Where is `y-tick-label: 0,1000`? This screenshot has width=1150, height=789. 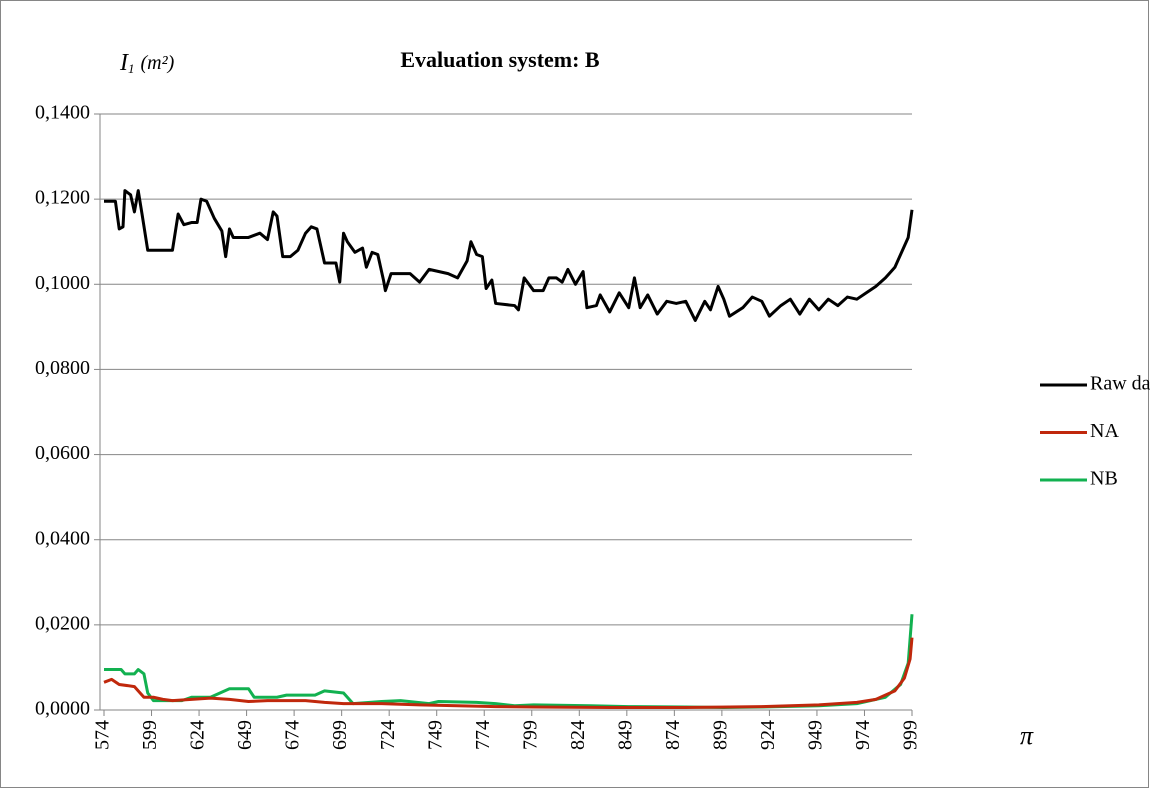 y-tick-label: 0,1000 is located at coordinates (62, 283).